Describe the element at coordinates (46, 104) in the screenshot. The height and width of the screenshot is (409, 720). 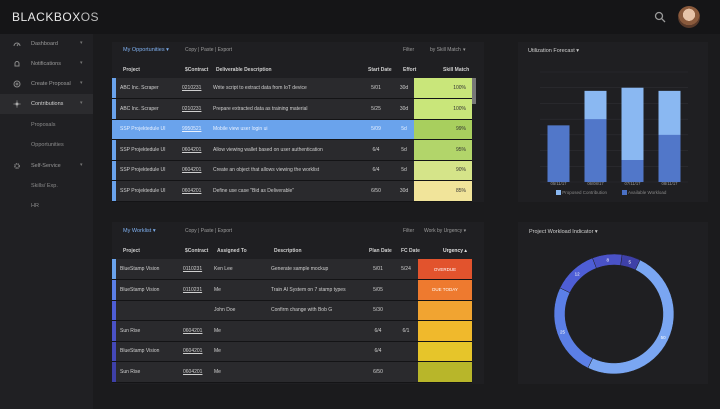
I see `sidebar-item-contributions: Contributions ▾` at that location.